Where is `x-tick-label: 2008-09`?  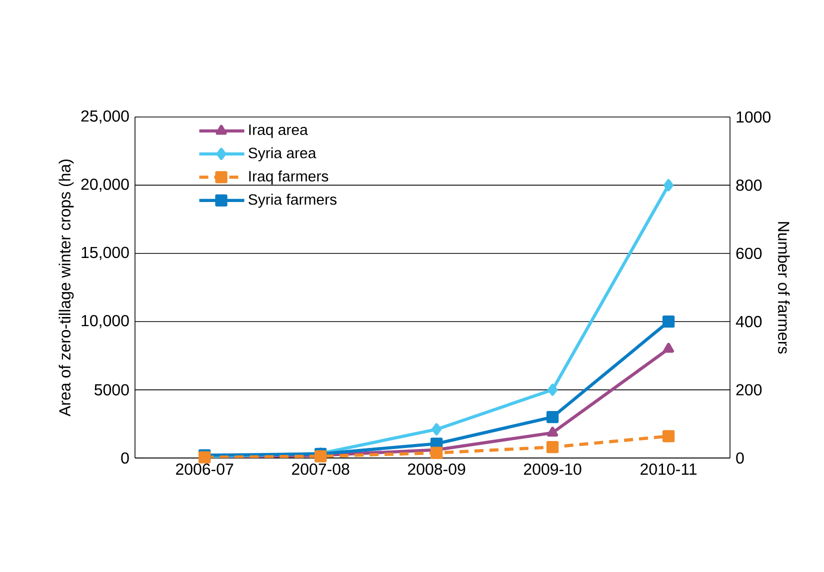 x-tick-label: 2008-09 is located at coordinates (437, 469).